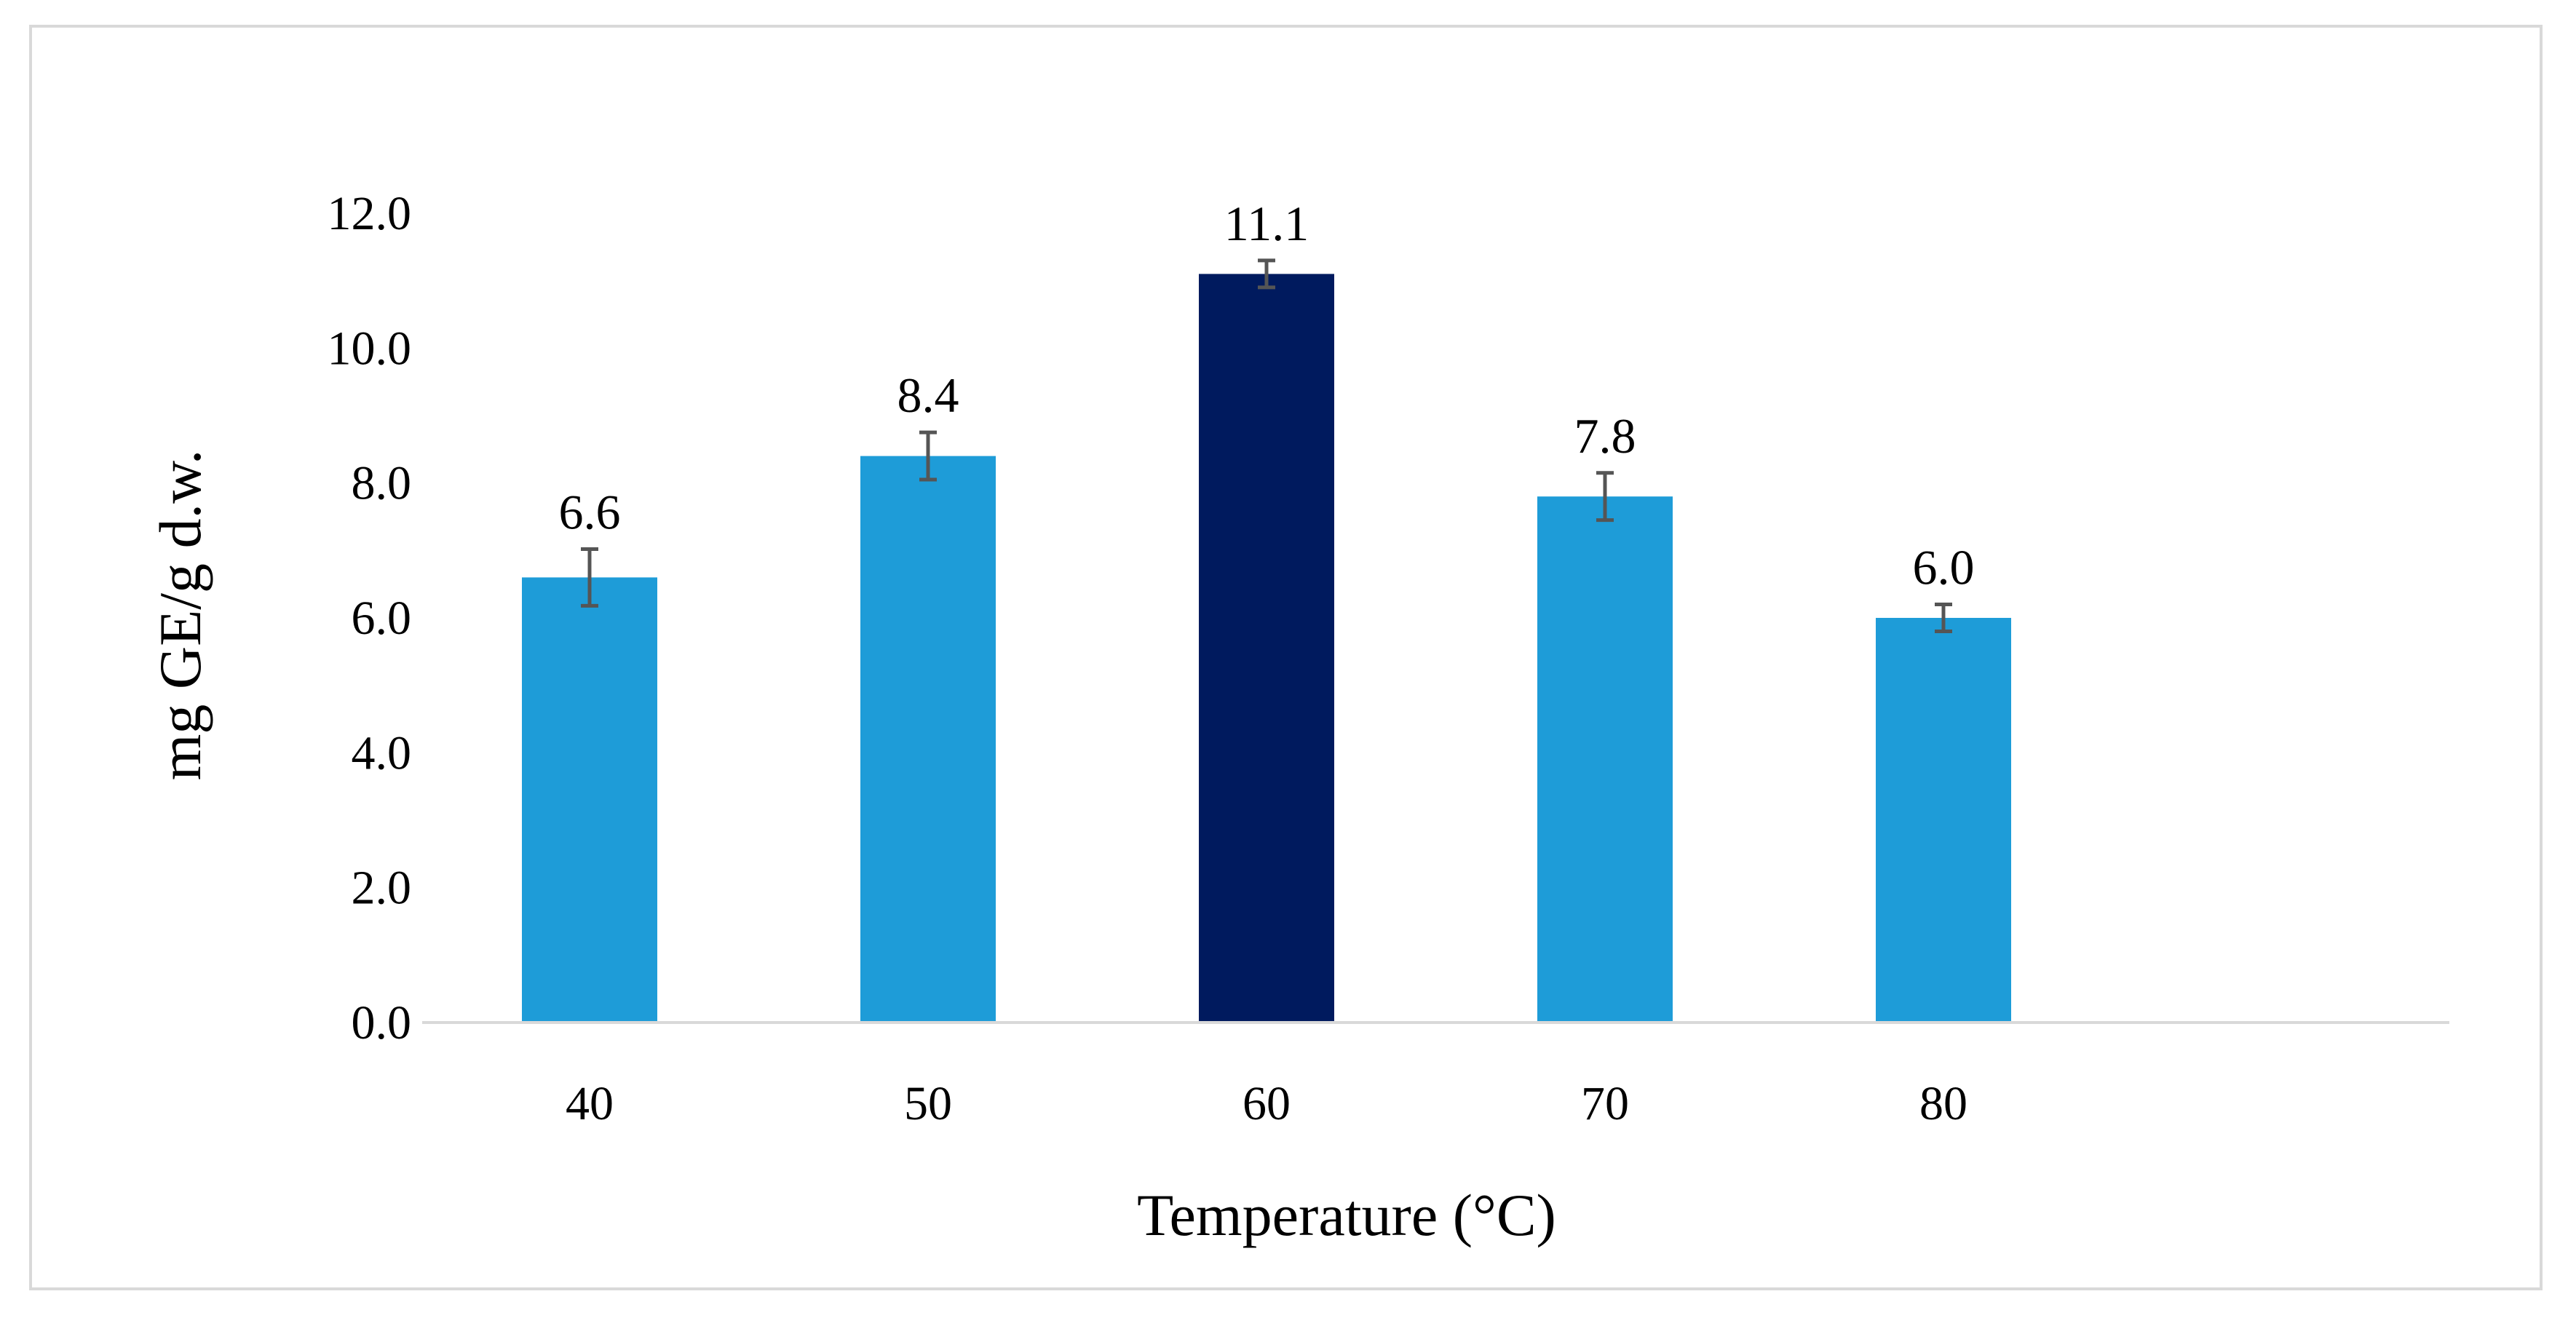 The height and width of the screenshot is (1318, 2576). Describe the element at coordinates (928, 1103) in the screenshot. I see `x-tick-label: 50` at that location.